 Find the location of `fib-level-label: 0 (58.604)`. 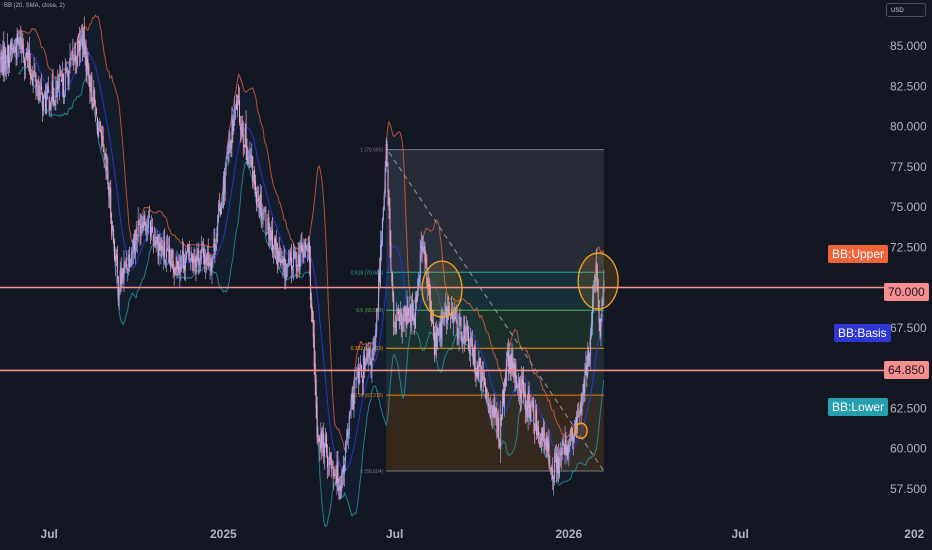

fib-level-label: 0 (58.604) is located at coordinates (371, 472).